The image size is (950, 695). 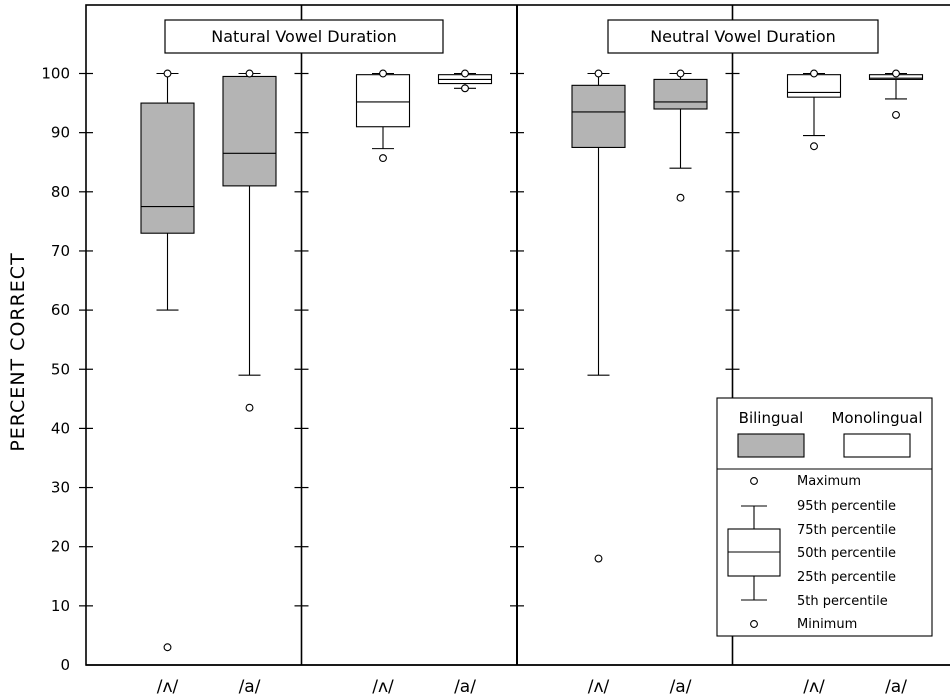 I want to click on y-tick-label: 30, so click(x=60, y=488).